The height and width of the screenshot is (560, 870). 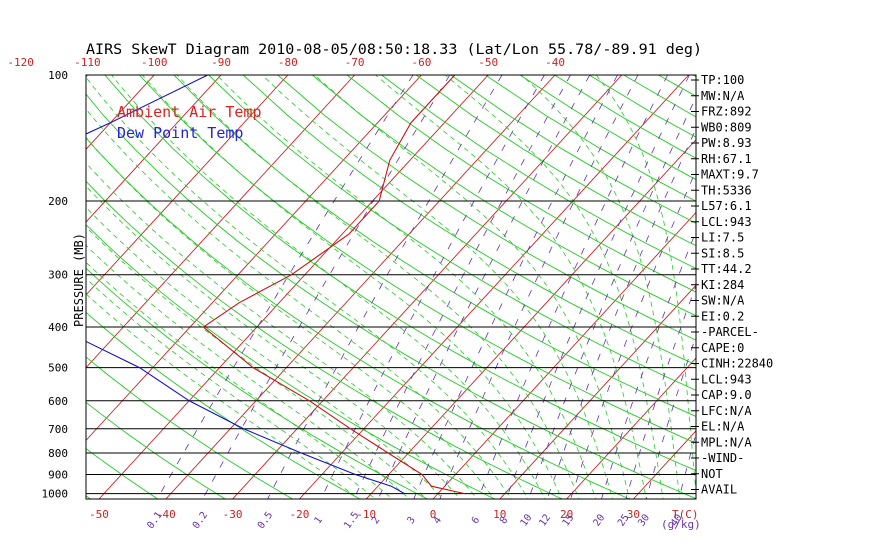 What do you see at coordinates (438, 520) in the screenshot?
I see `mixing-ratio-label: 4` at bounding box center [438, 520].